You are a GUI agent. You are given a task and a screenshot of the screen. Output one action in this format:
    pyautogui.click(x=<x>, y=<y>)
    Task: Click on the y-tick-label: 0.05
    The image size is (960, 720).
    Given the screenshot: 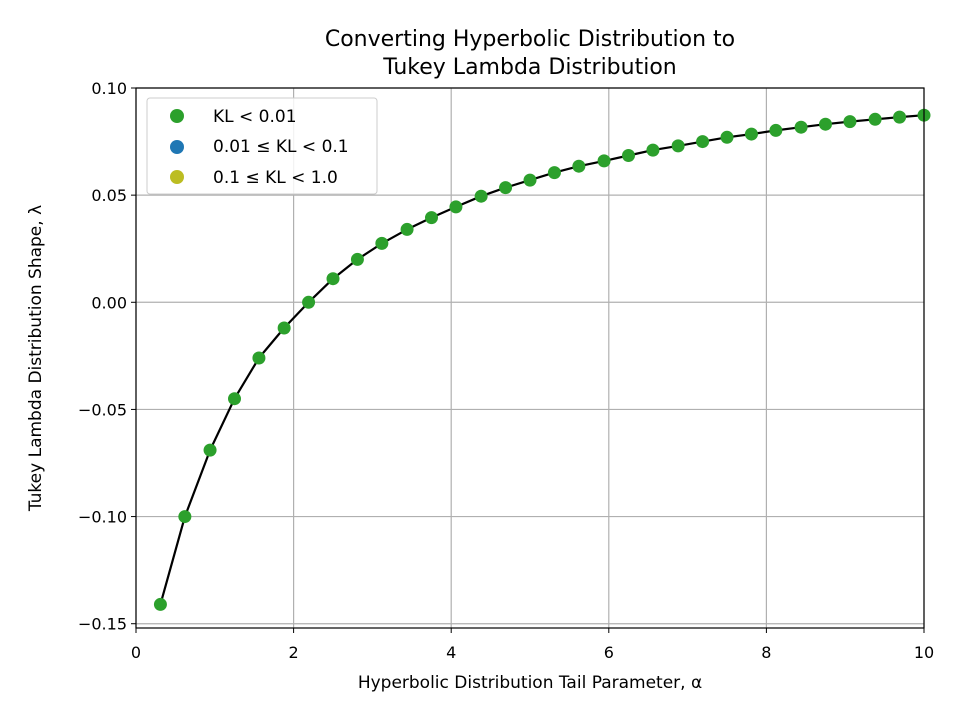 What is the action you would take?
    pyautogui.click(x=109, y=195)
    